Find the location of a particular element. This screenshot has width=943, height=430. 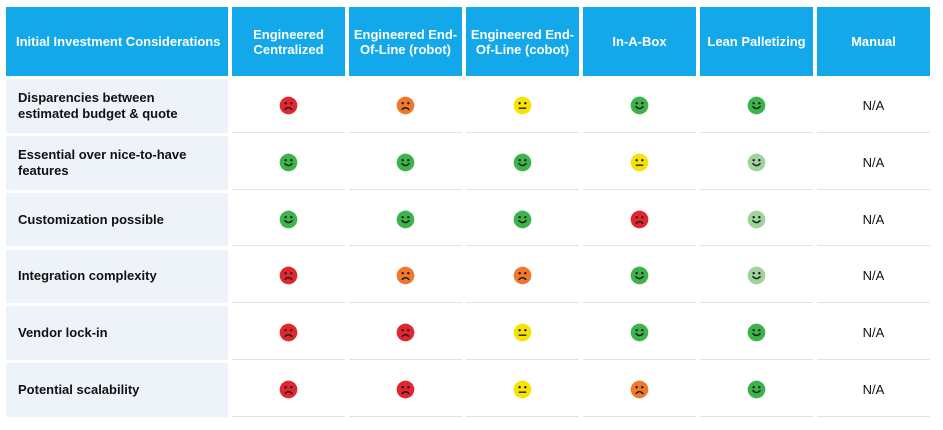

header-column-2: Engineered End-Of-Line (robot) is located at coordinates (405, 41).